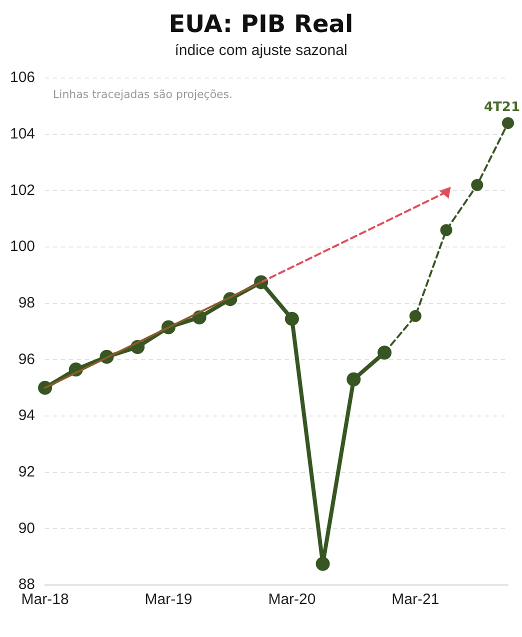  I want to click on x-tick-label: Mar-21, so click(416, 599).